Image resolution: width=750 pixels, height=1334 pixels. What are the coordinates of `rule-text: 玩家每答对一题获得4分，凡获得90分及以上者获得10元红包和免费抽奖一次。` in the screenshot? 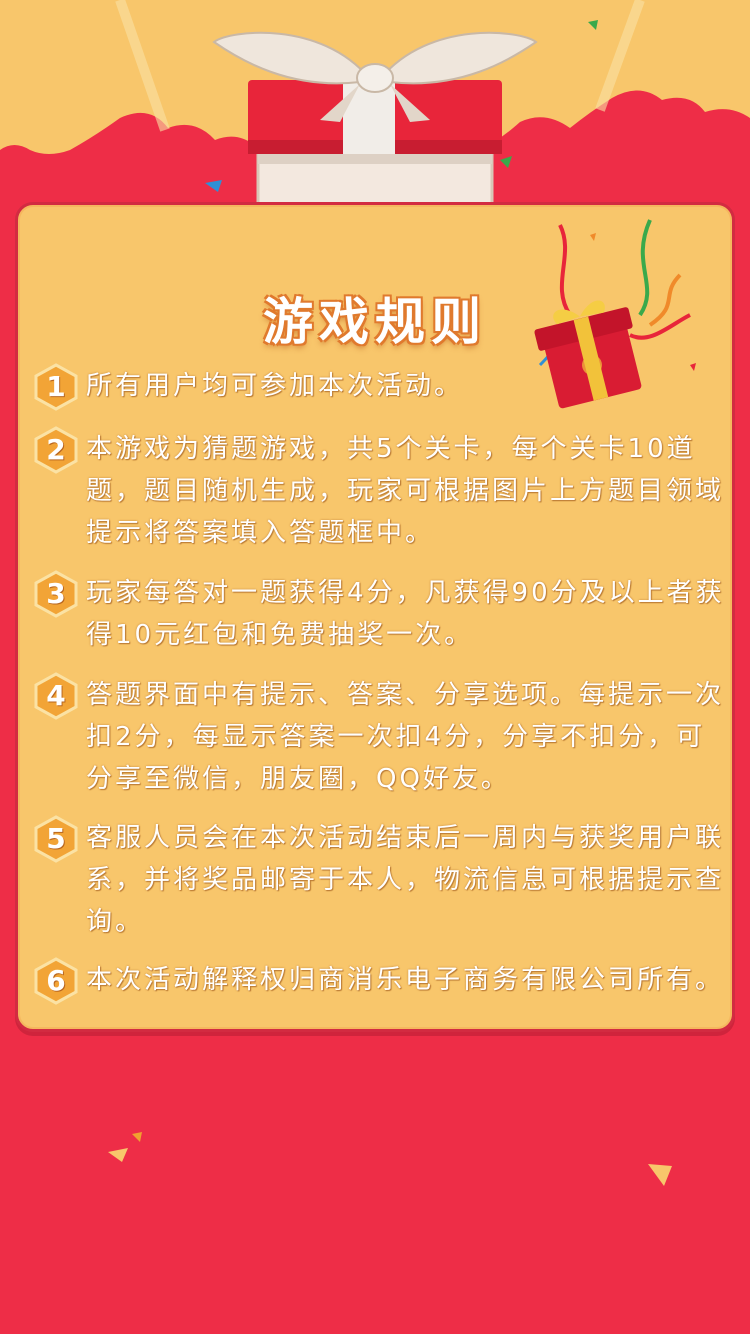 It's located at (405, 614).